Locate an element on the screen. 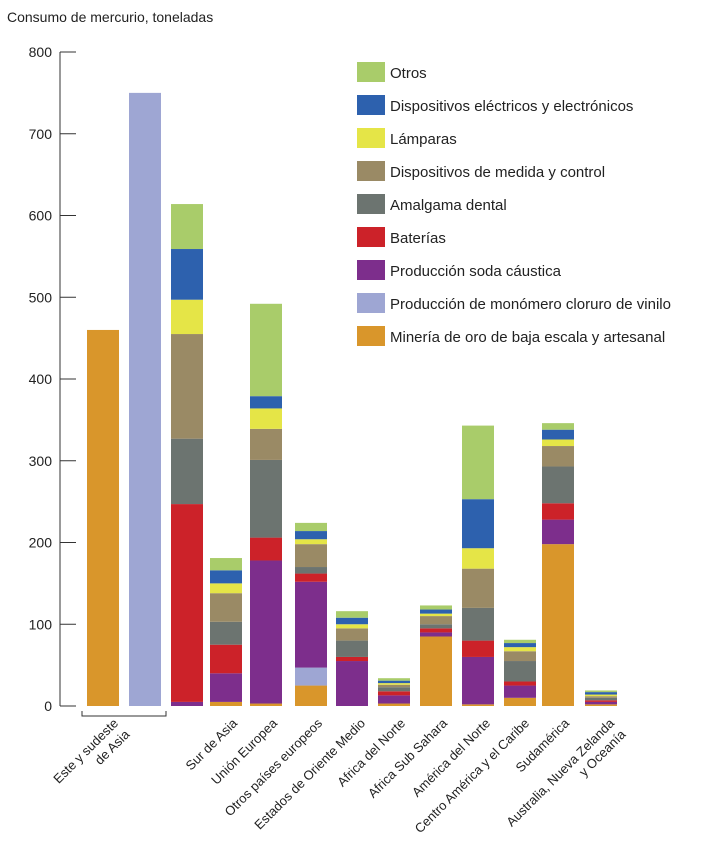 The height and width of the screenshot is (861, 706). y-tick-label: 400 is located at coordinates (41, 379).